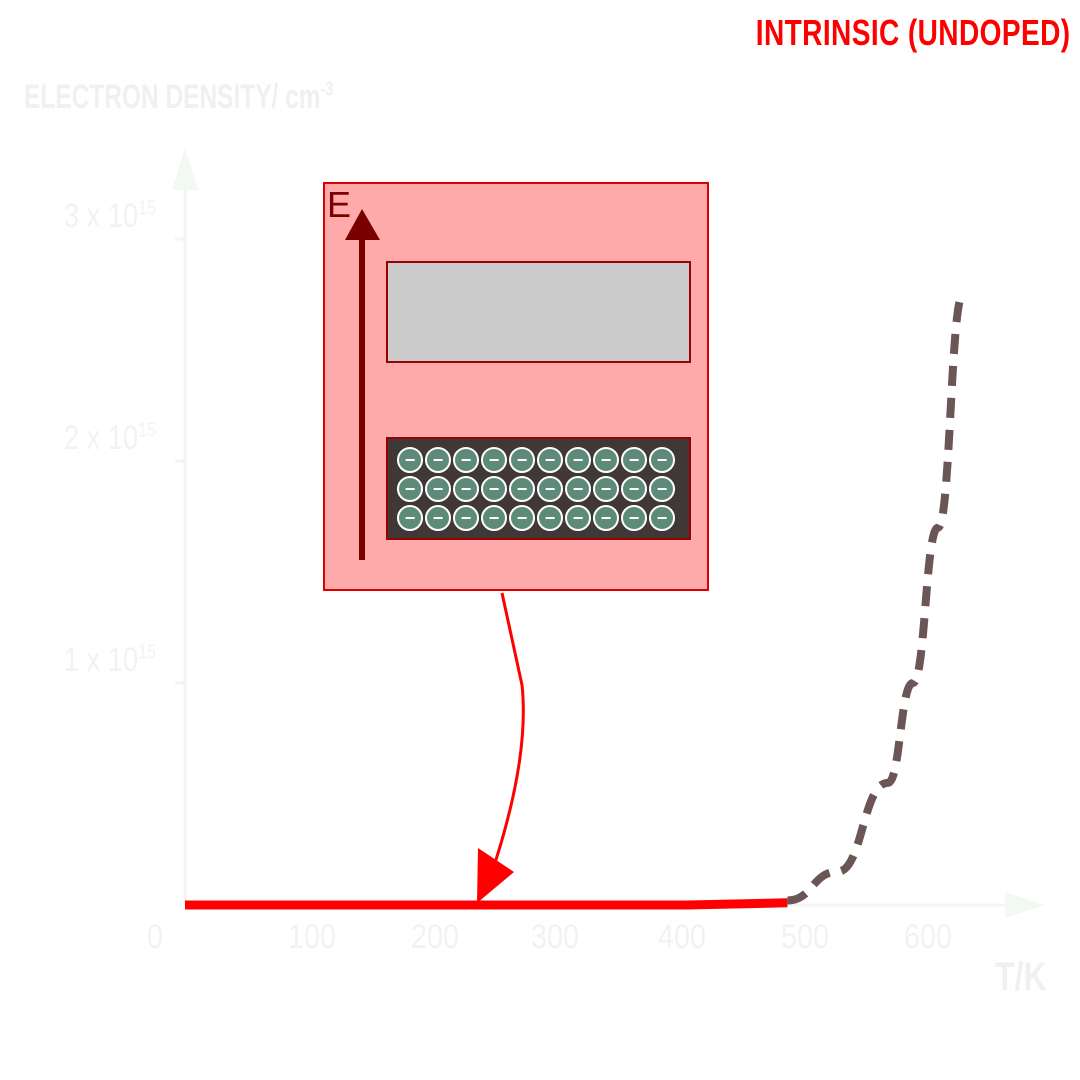 The width and height of the screenshot is (1080, 1080). Describe the element at coordinates (1021, 977) in the screenshot. I see `x-axis-label: T/K` at that location.